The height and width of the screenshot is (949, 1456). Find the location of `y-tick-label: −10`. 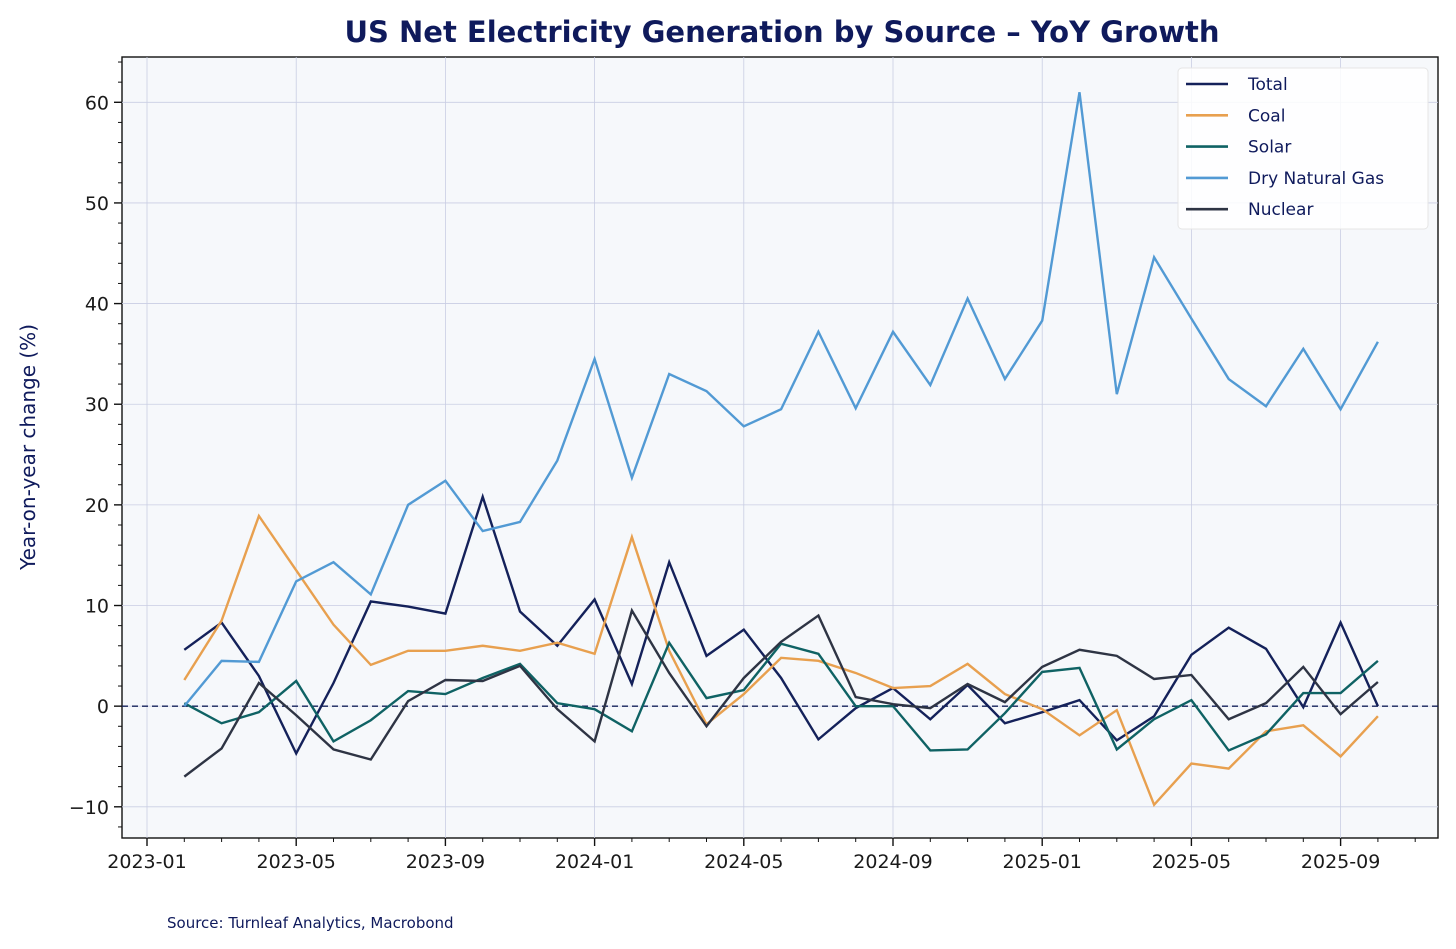

y-tick-label: −10 is located at coordinates (89, 808).